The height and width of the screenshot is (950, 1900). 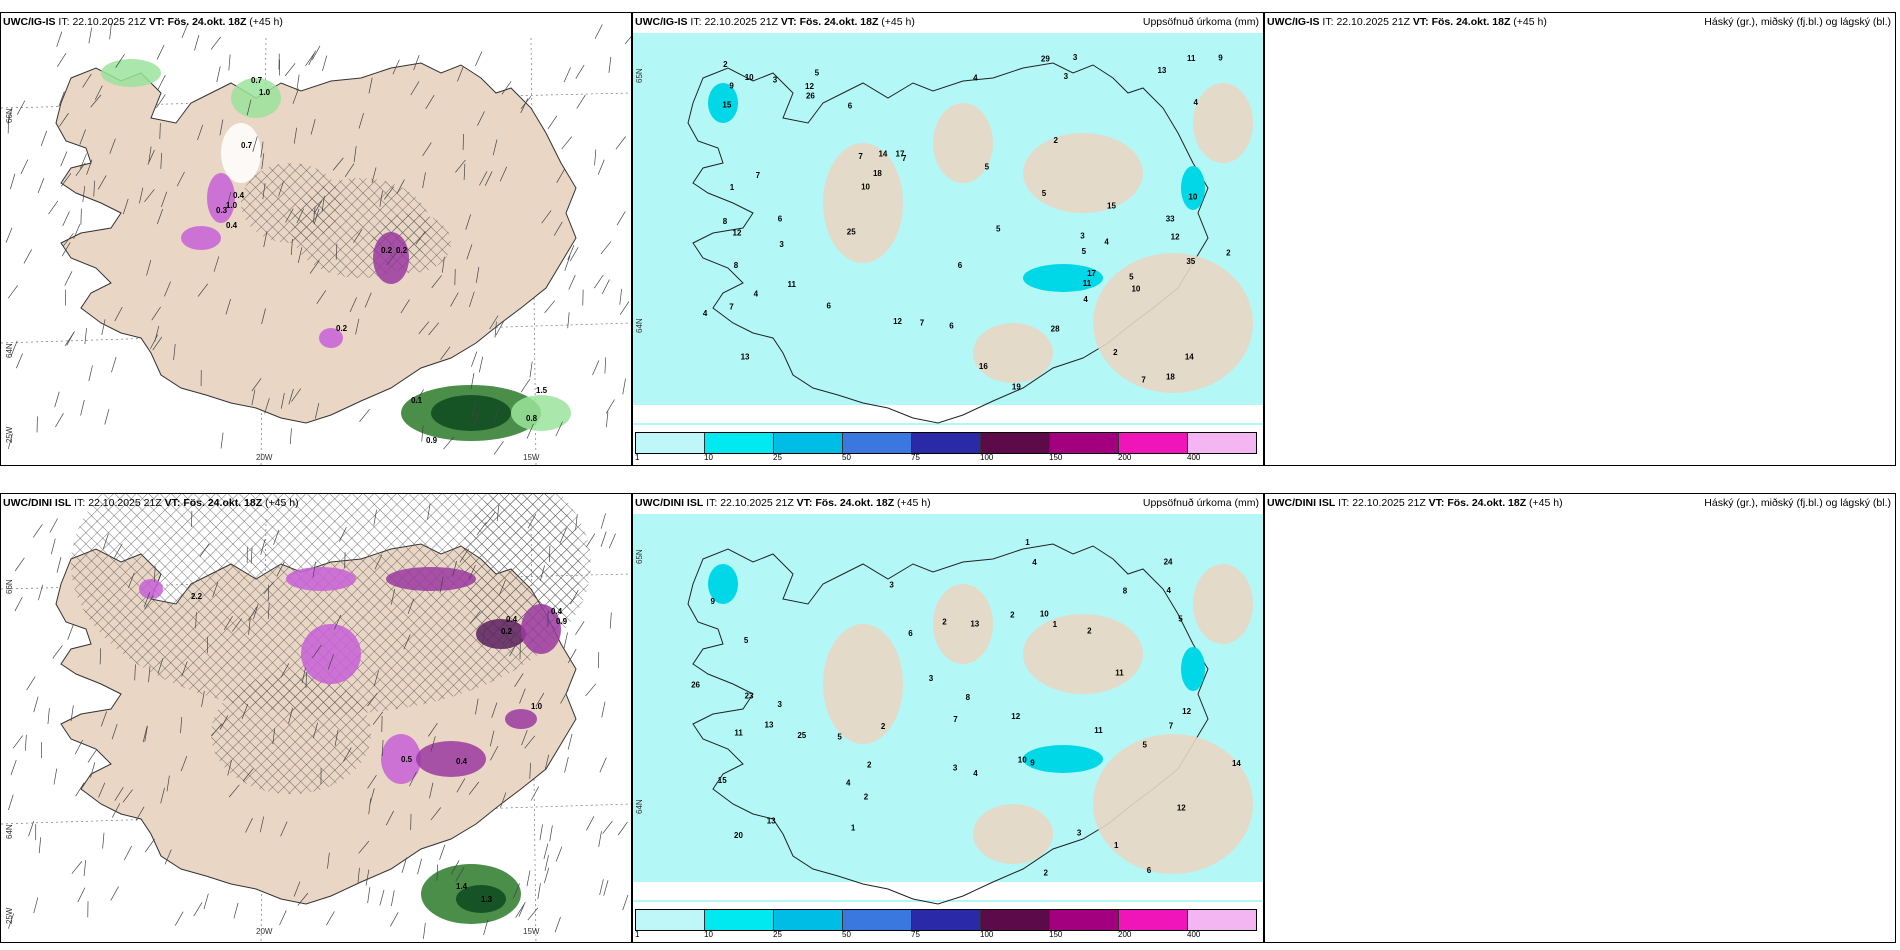 I want to click on valid-time-label: VT:, so click(x=156, y=22).